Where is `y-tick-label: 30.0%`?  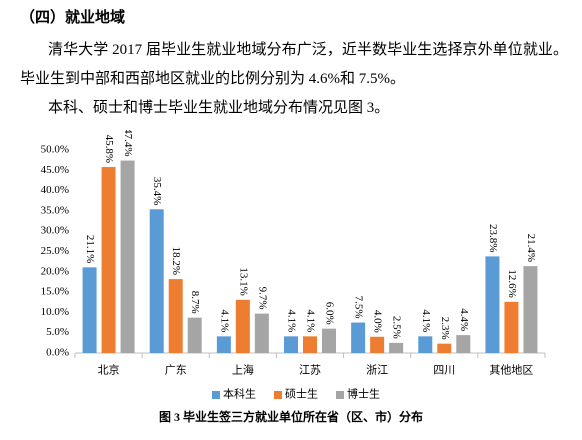
y-tick-label: 30.0% is located at coordinates (55, 231).